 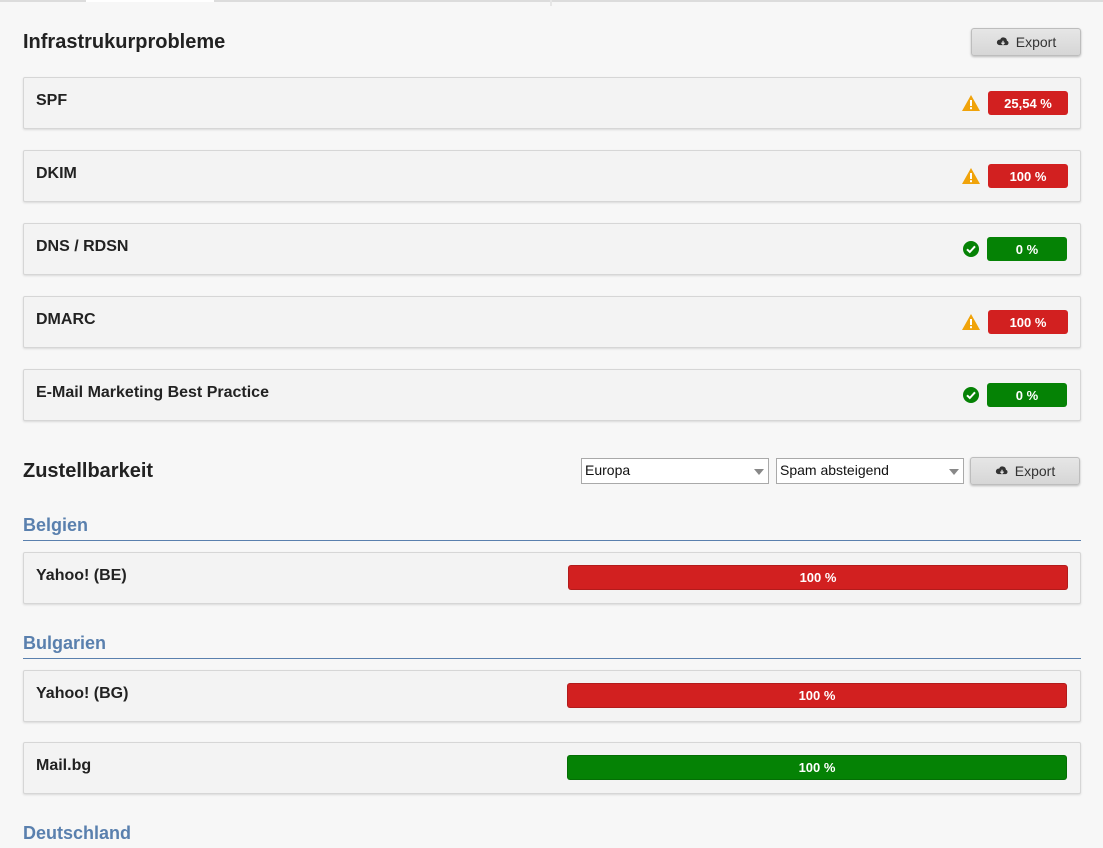 I want to click on item-label: DKIM, so click(x=56, y=173).